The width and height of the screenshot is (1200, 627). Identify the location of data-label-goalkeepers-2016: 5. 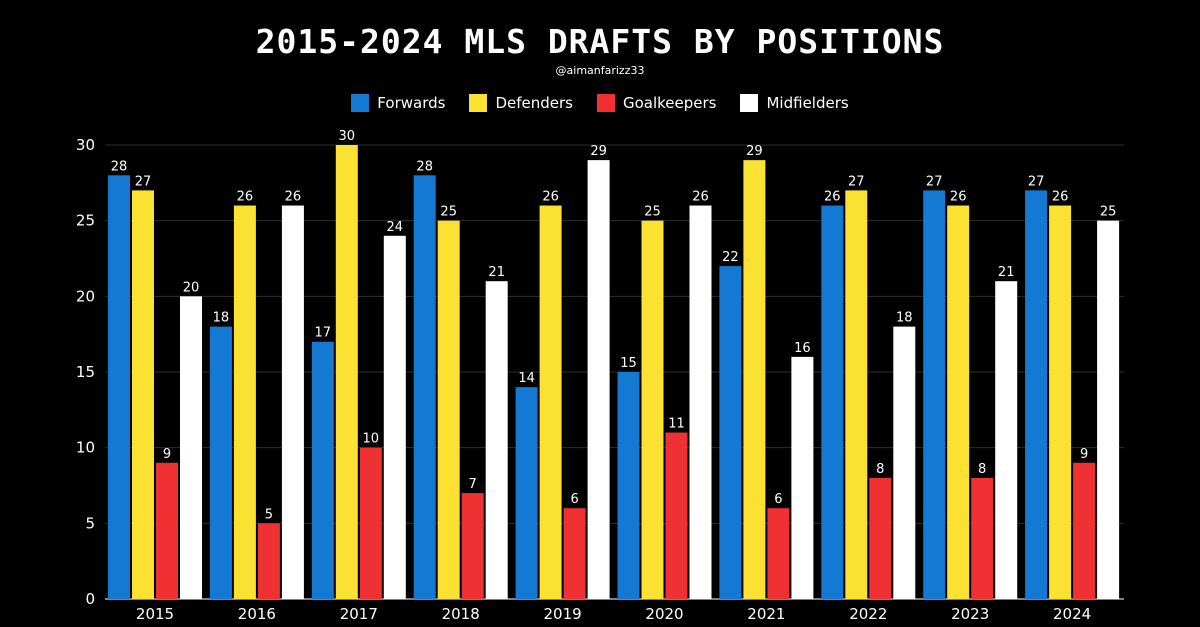
(269, 514).